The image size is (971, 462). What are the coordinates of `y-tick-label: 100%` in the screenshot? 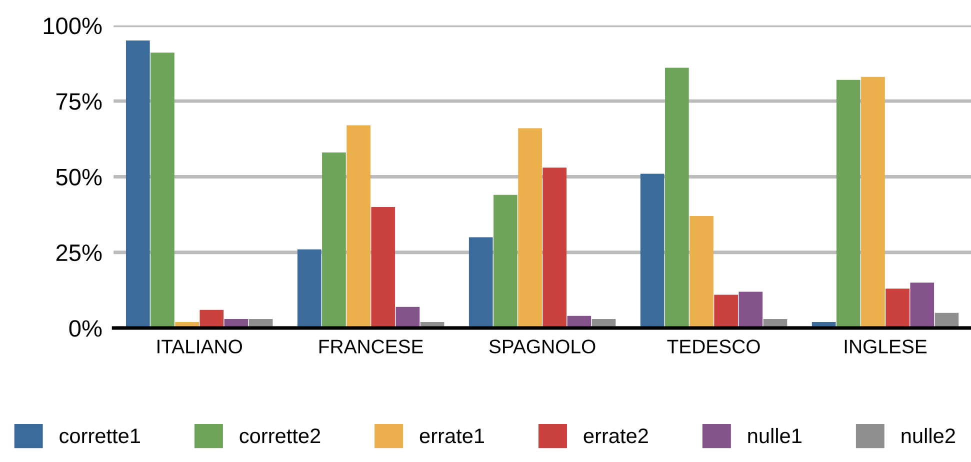 It's located at (73, 25).